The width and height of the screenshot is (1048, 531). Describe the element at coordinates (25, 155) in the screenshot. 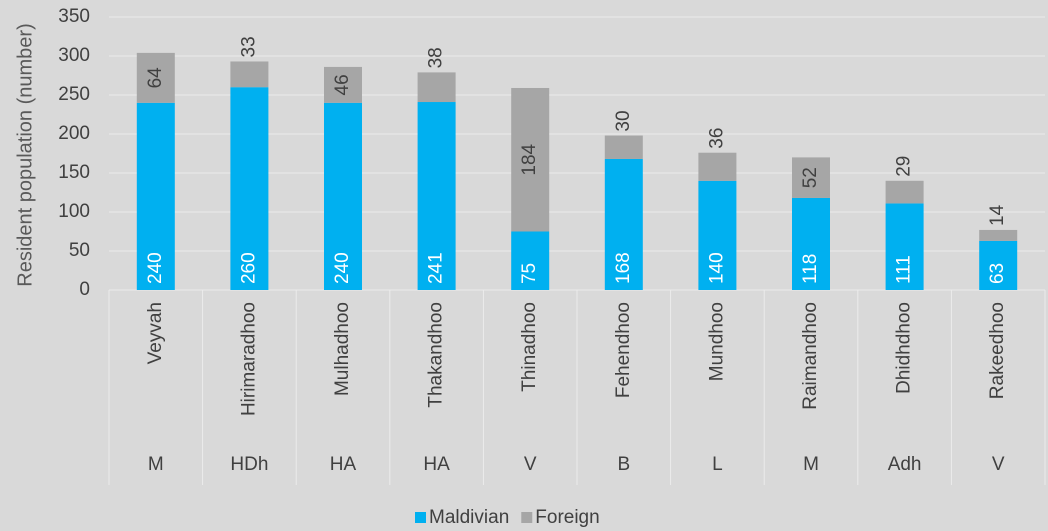

I see `y-axis-title: Resident population (number)` at that location.